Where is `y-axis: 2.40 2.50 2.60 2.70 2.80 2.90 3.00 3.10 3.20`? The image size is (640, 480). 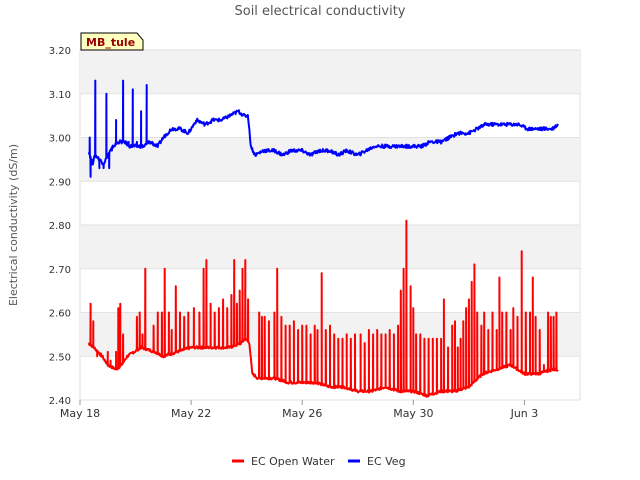
y-axis: 2.40 2.50 2.60 2.70 2.80 2.90 3.00 3.10 3.20 is located at coordinates (60, 226).